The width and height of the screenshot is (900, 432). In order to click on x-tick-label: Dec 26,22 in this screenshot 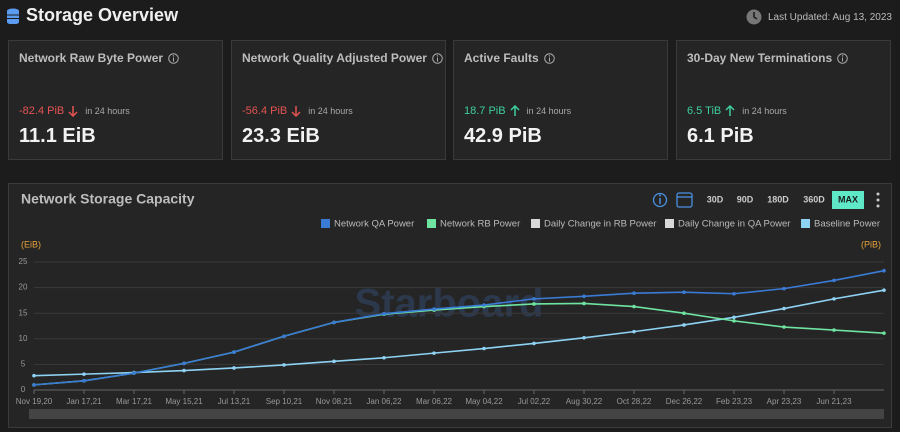, I will do `click(684, 401)`.